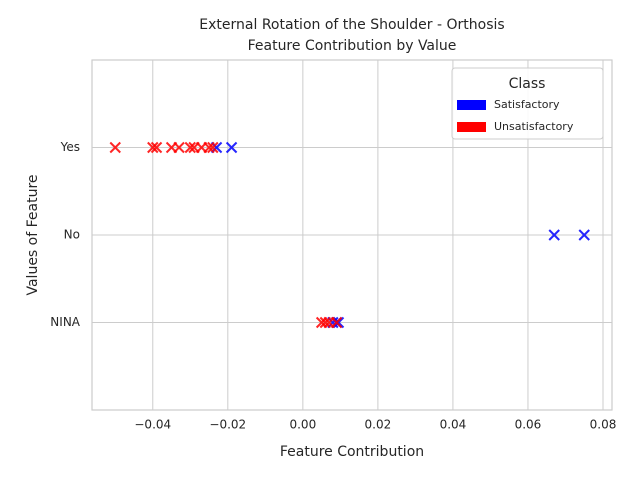 The width and height of the screenshot is (640, 480). I want to click on legend-box, so click(527, 103).